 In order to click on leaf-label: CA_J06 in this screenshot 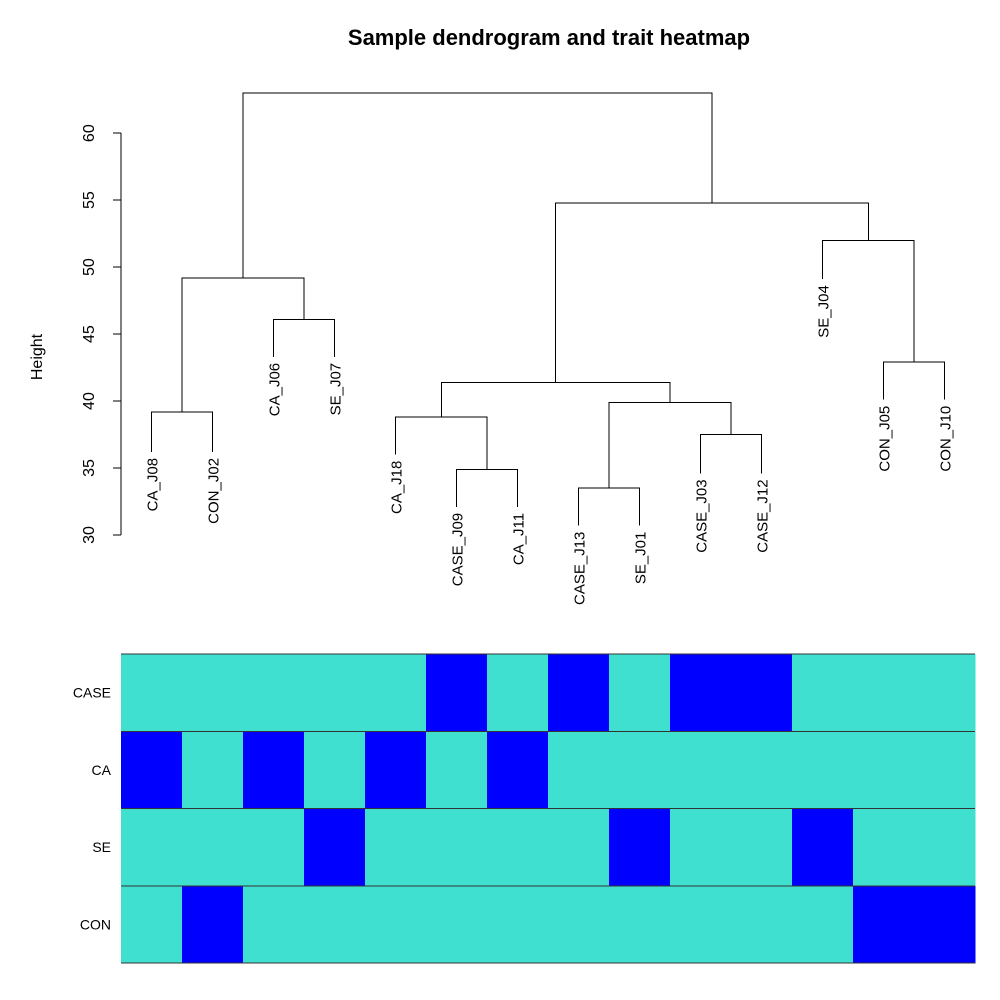, I will do `click(275, 389)`.